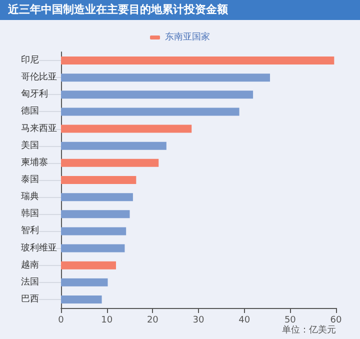  Describe the element at coordinates (39, 128) in the screenshot. I see `y-tick-label: 马来西亚` at that location.